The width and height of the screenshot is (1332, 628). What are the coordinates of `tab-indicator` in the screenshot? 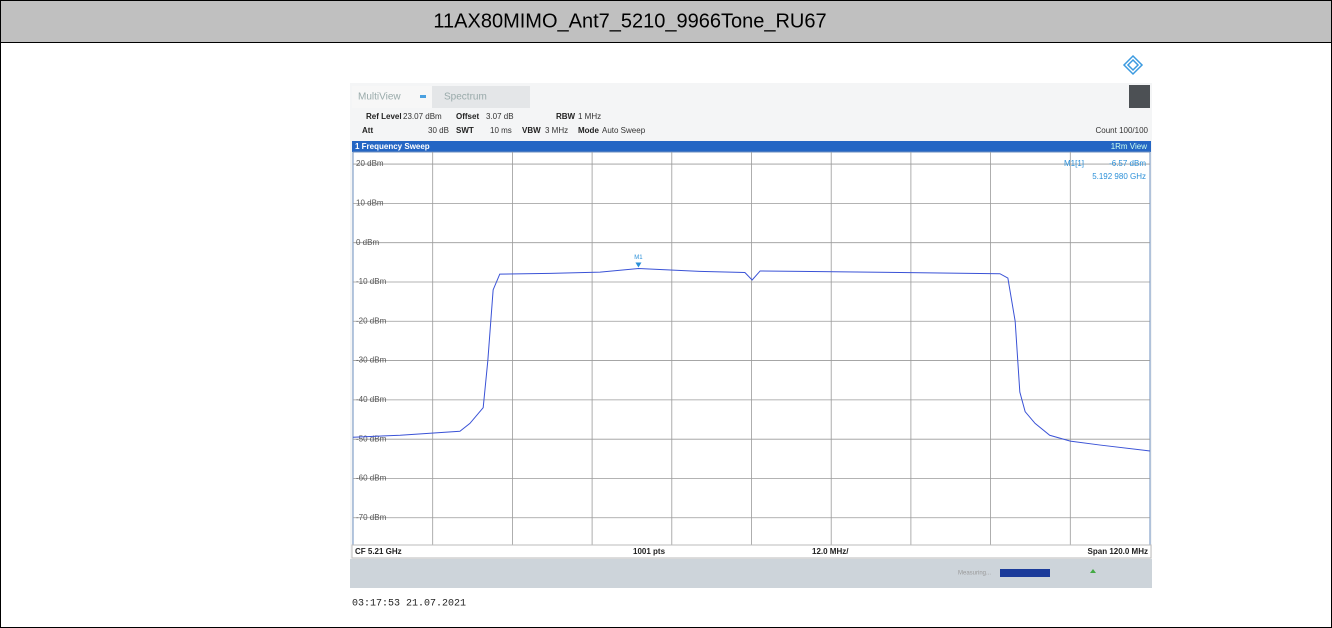 It's located at (423, 96).